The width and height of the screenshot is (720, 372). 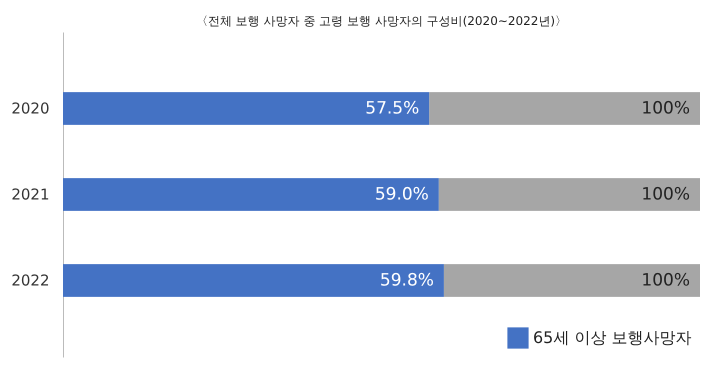 I want to click on chart-title: 〈전체 보행 사망자 중 고령 보행 사망자의 구성비(2020~2022년)〉, so click(x=382, y=21).